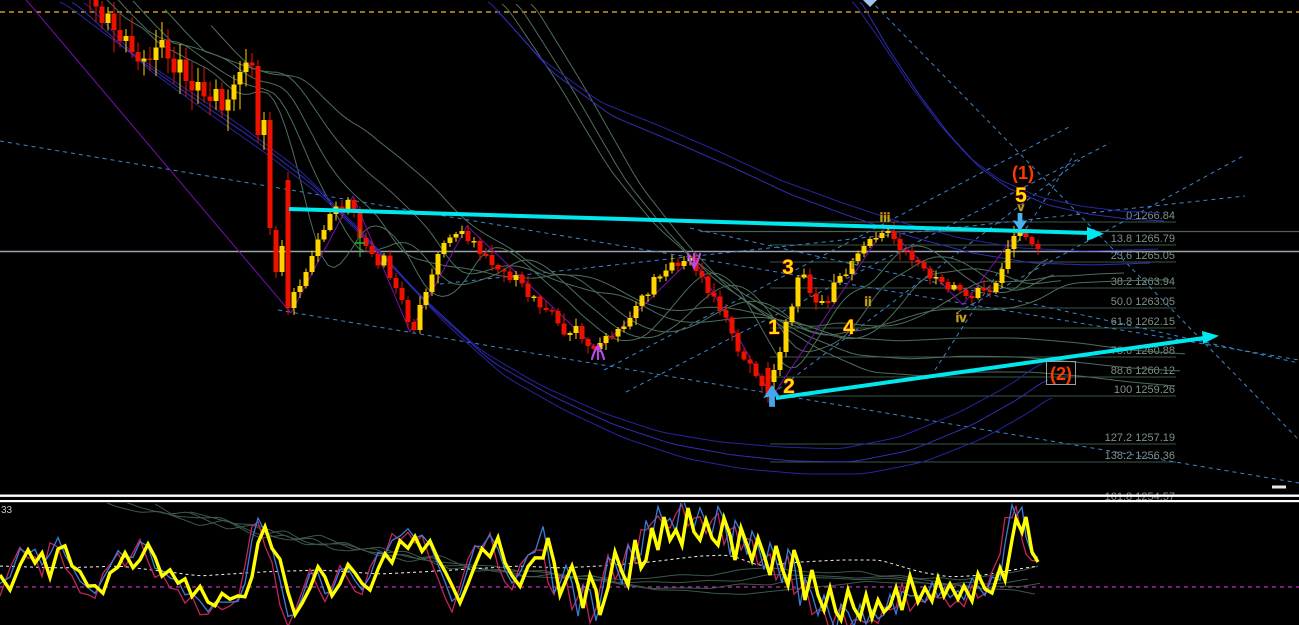 This screenshot has width=1299, height=625. Describe the element at coordinates (1143, 239) in the screenshot. I see `svg-text: 13.8 1265.79` at that location.